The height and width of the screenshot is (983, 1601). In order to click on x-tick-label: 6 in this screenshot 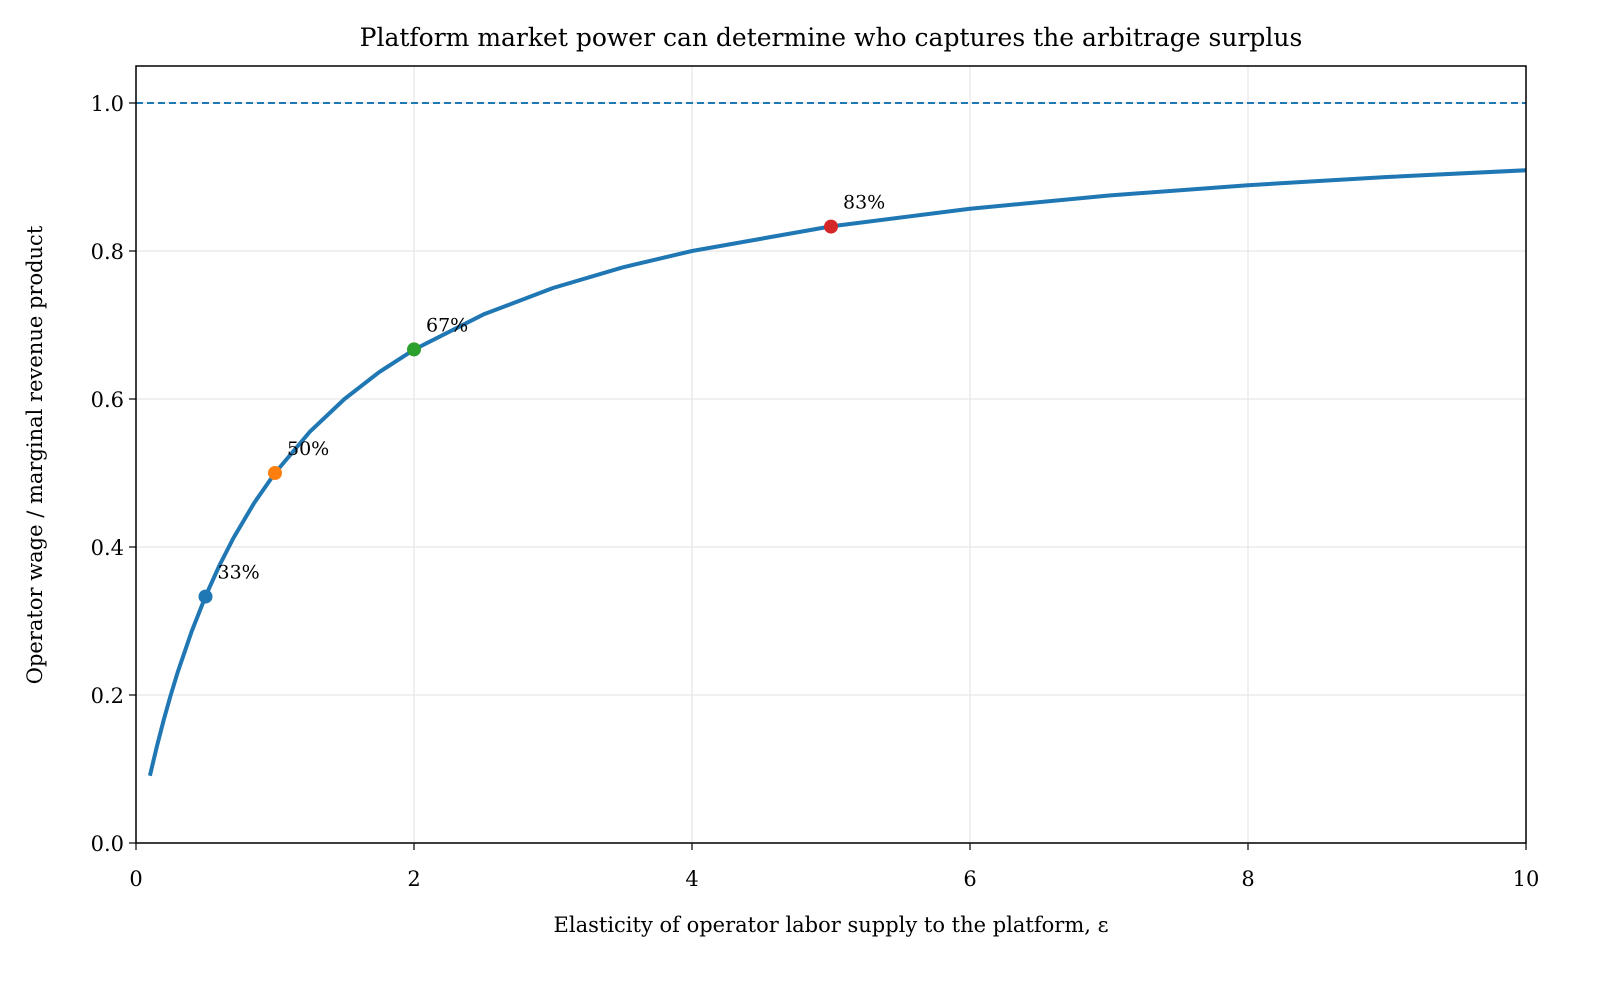, I will do `click(969, 879)`.